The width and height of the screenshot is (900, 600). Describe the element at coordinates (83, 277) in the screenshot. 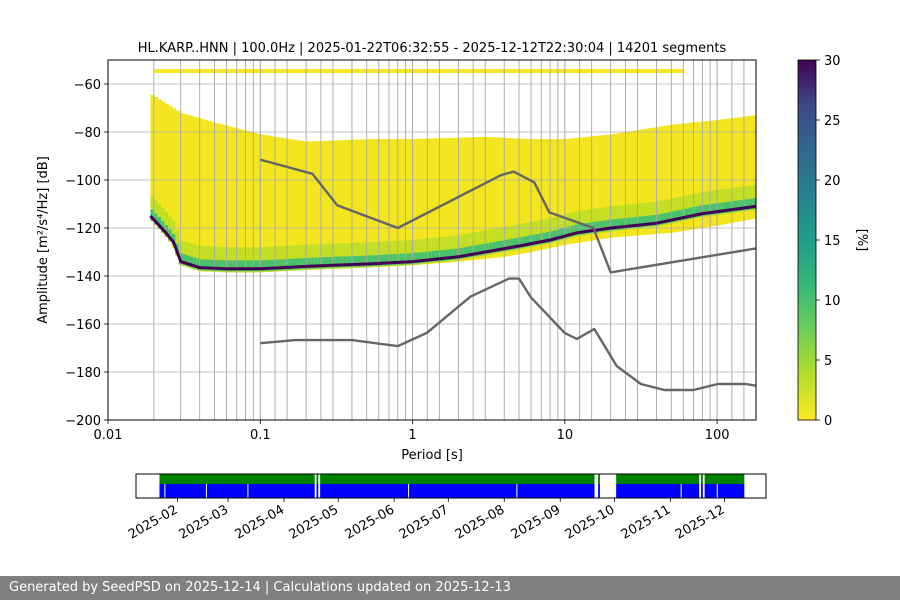

I see `y-tick-label: −140` at that location.